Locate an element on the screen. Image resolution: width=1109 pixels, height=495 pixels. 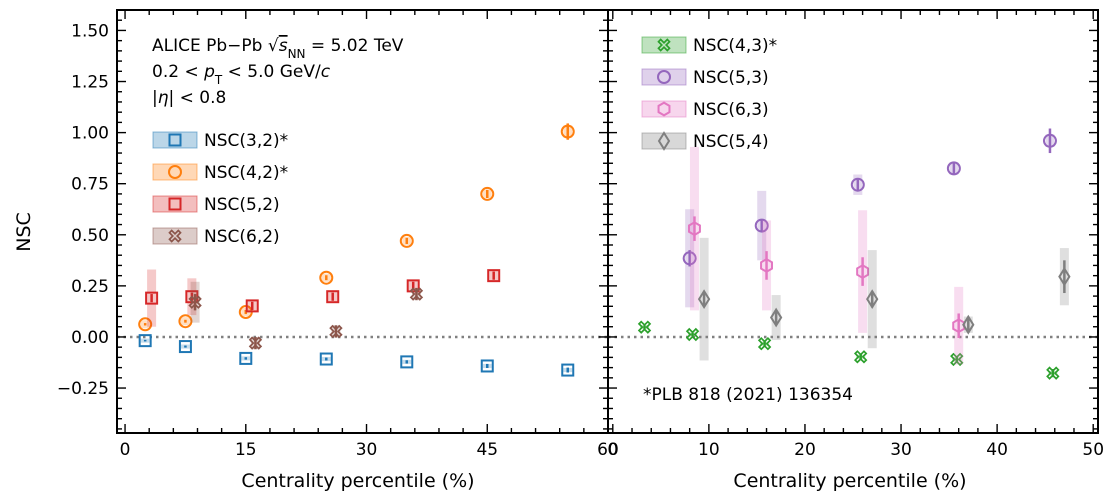
annotation-text: 0.2 < pT < 5.0 GeV/c is located at coordinates (241, 74).